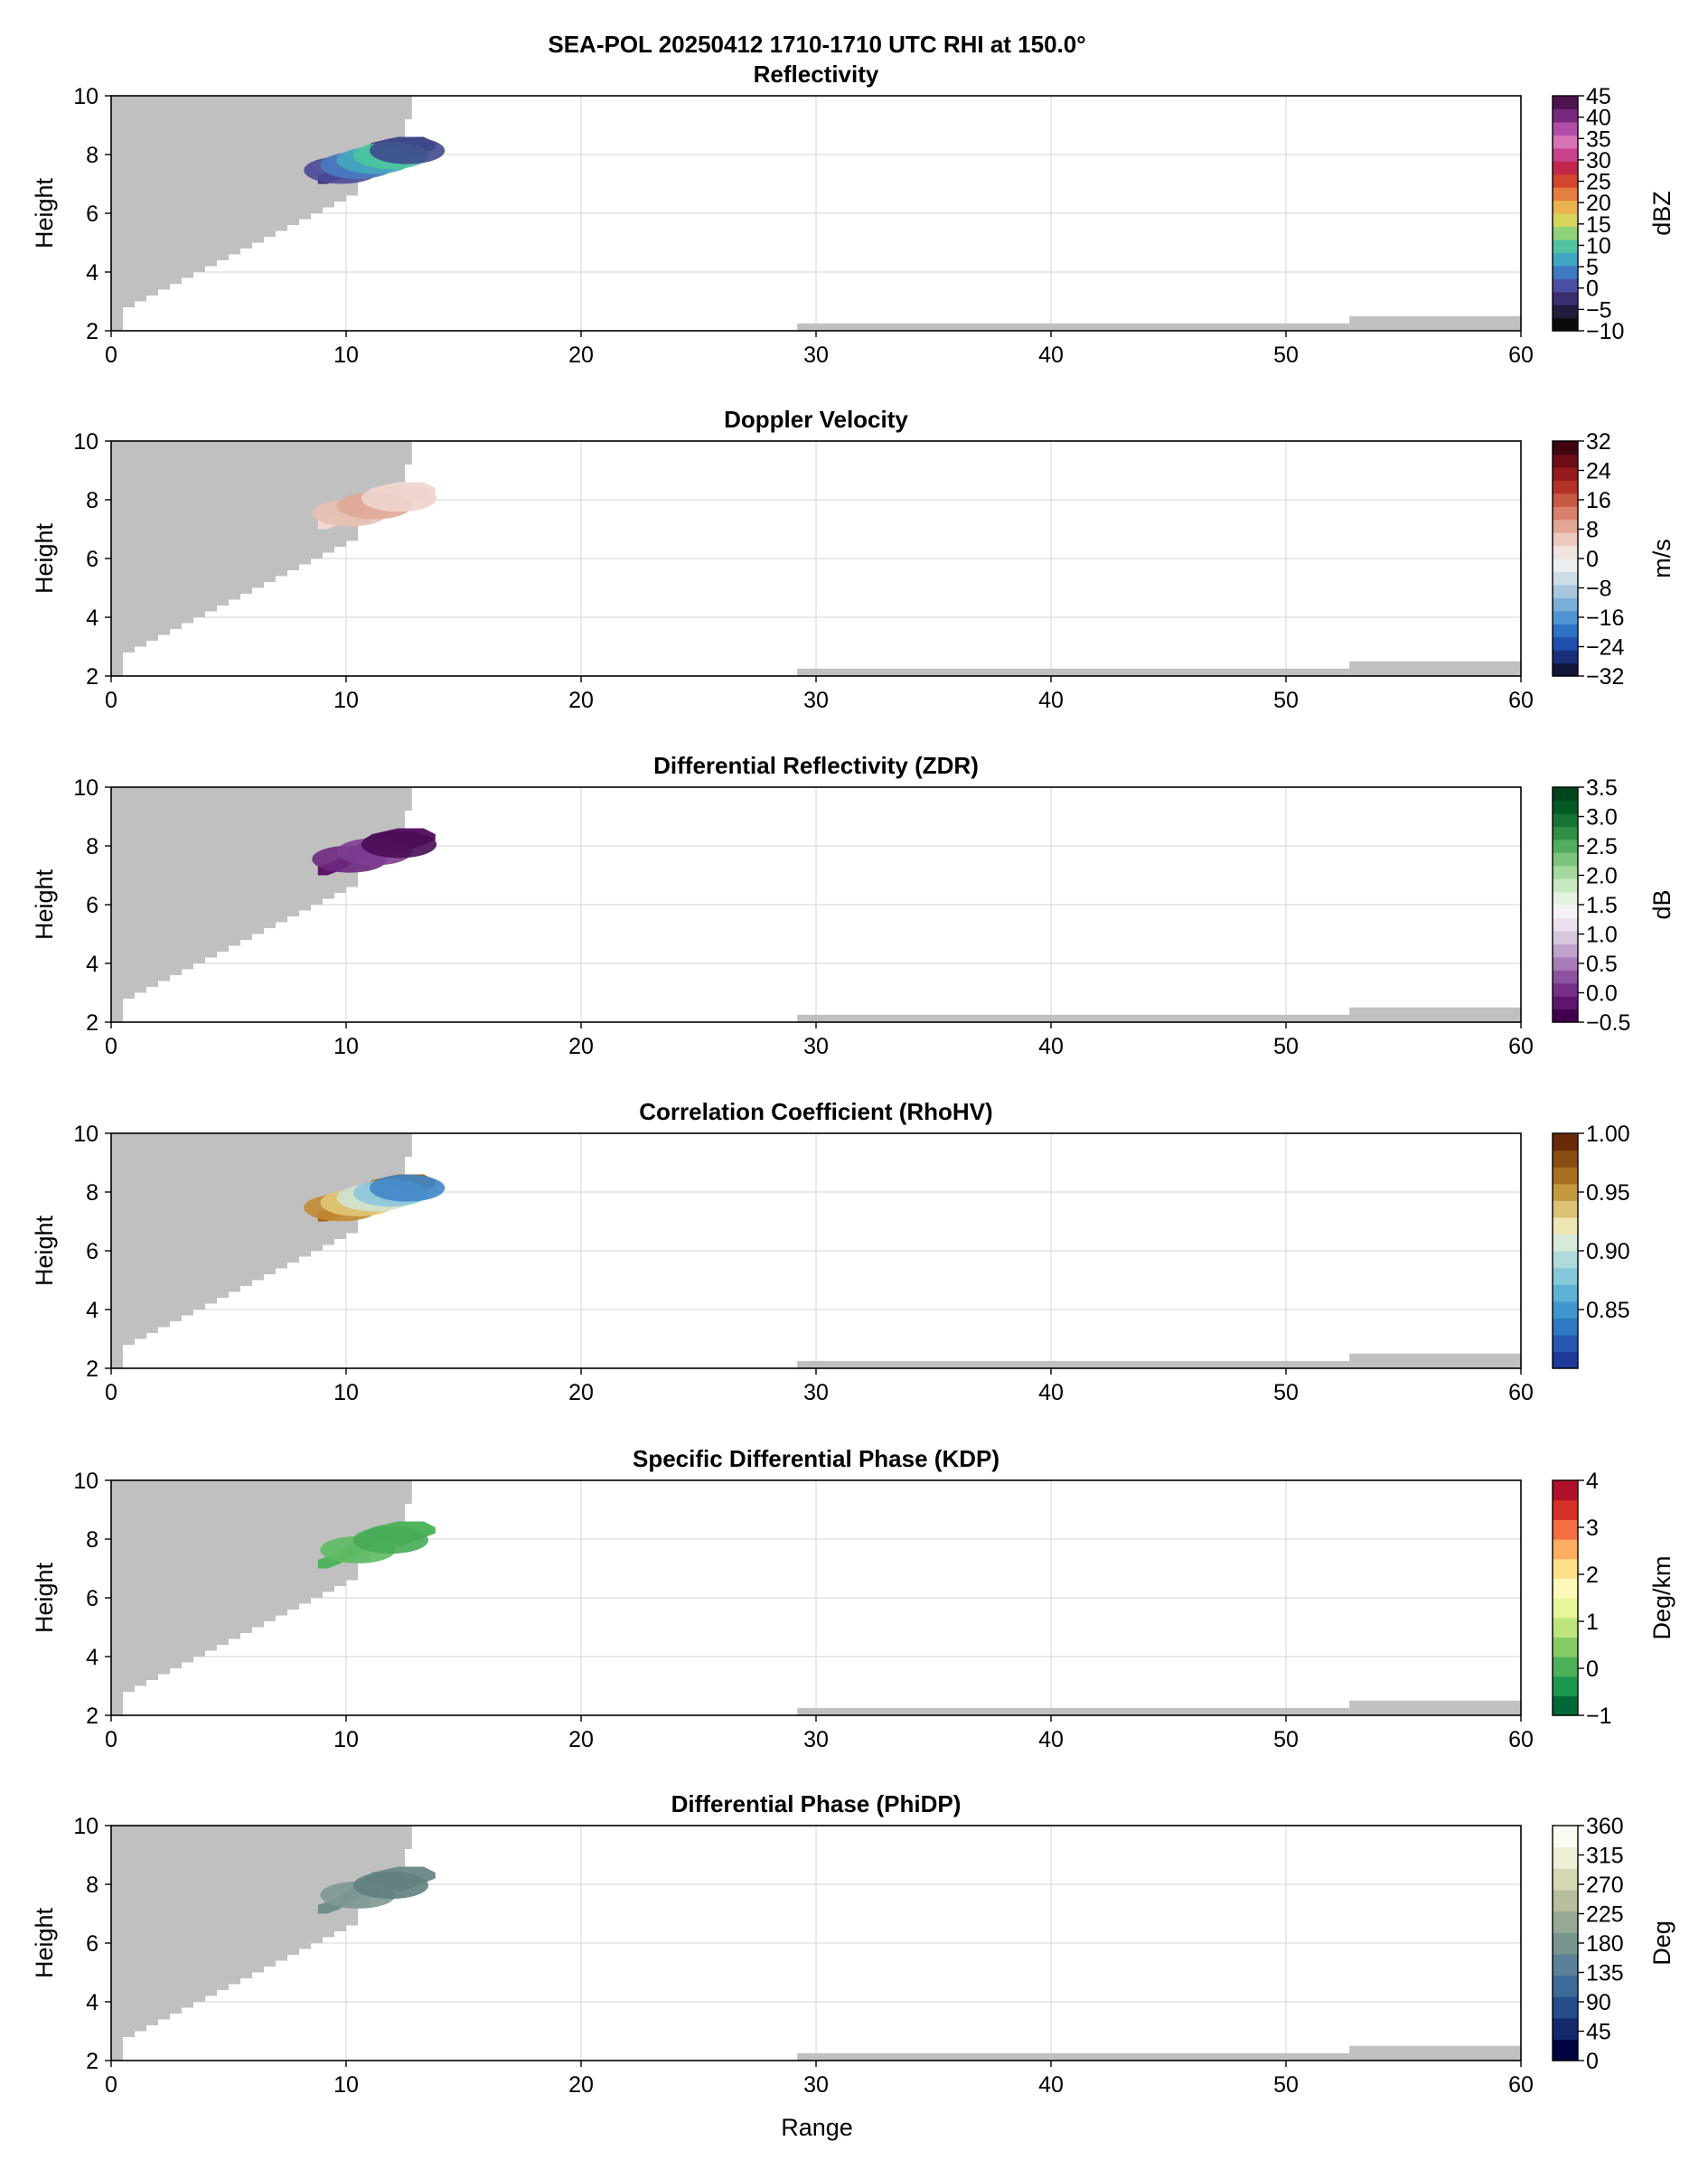 This screenshot has width=1708, height=2169. I want to click on colorbar-tick-label: 90, so click(1598, 2003).